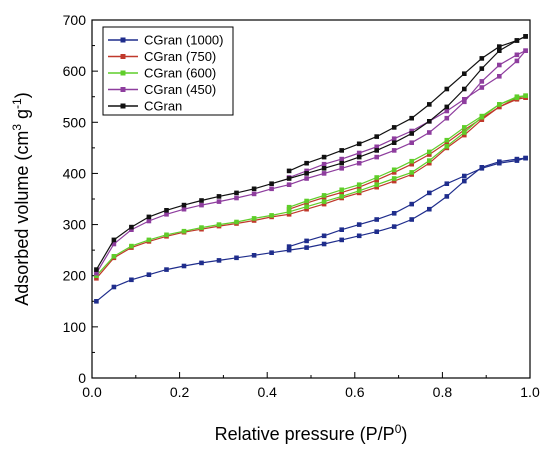 Image resolution: width=550 pixels, height=450 pixels. Describe the element at coordinates (75, 20) in the screenshot. I see `y-tick-label: 700` at that location.